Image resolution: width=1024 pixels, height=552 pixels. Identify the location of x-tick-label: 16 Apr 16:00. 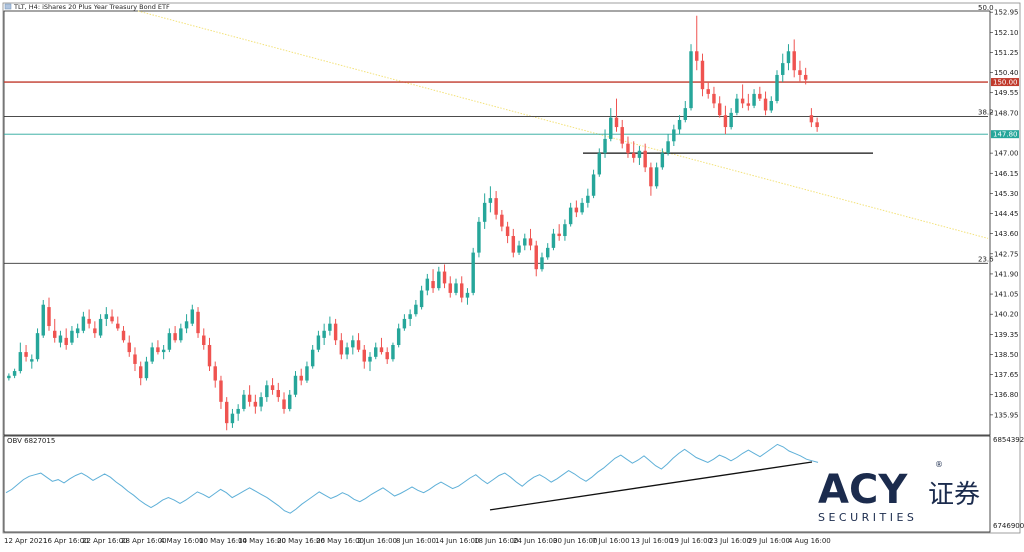
(66, 541).